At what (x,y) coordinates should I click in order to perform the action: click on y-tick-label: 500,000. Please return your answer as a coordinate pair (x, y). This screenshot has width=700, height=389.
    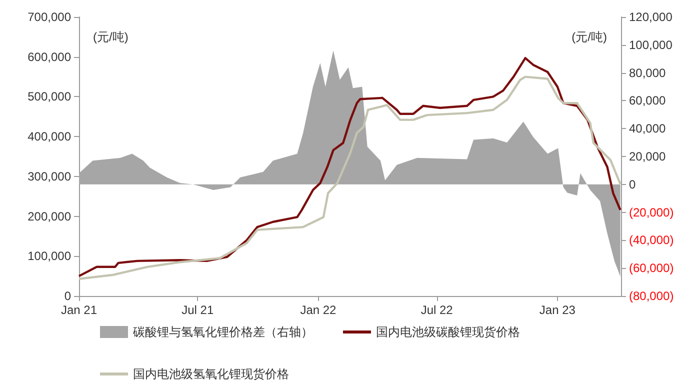
    Looking at the image, I should click on (50, 97).